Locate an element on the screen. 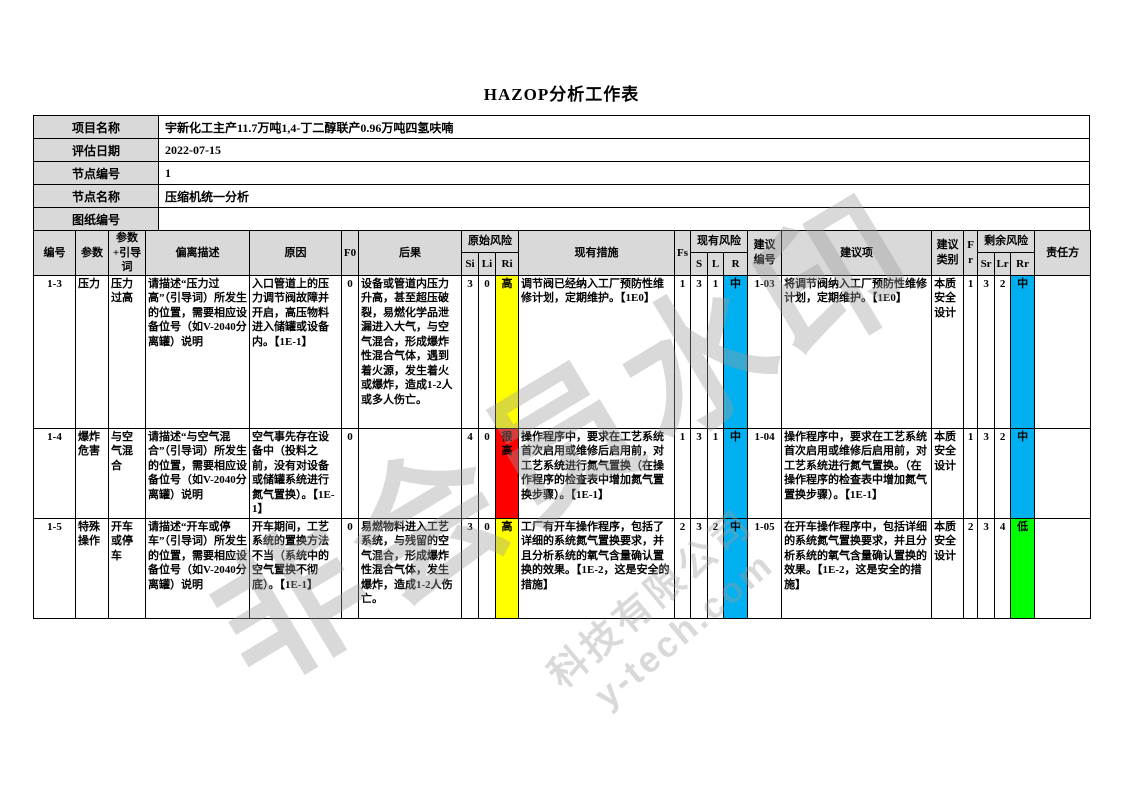  col-header-param-guide: 参数+引导词 is located at coordinates (127, 253).